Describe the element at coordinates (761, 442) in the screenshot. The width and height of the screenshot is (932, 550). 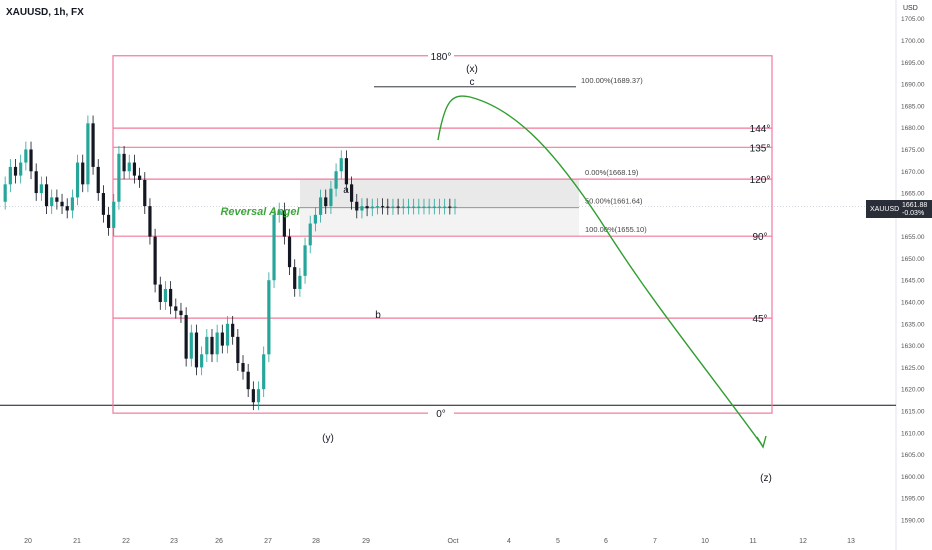
I see `projection-arrow` at that location.